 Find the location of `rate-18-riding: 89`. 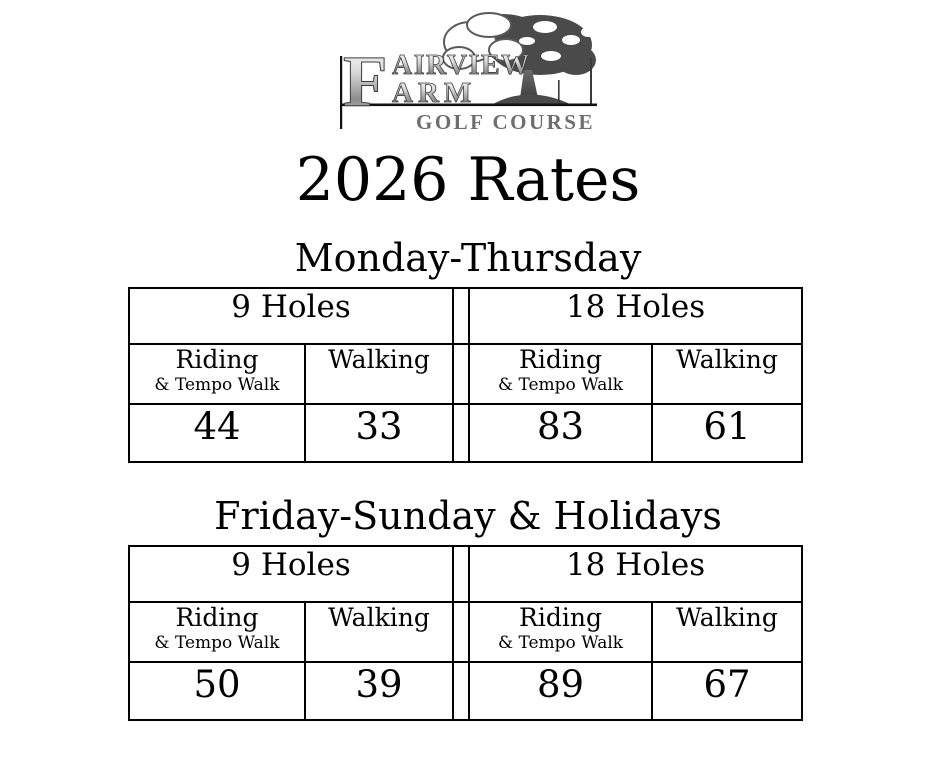

rate-18-riding: 89 is located at coordinates (561, 691).